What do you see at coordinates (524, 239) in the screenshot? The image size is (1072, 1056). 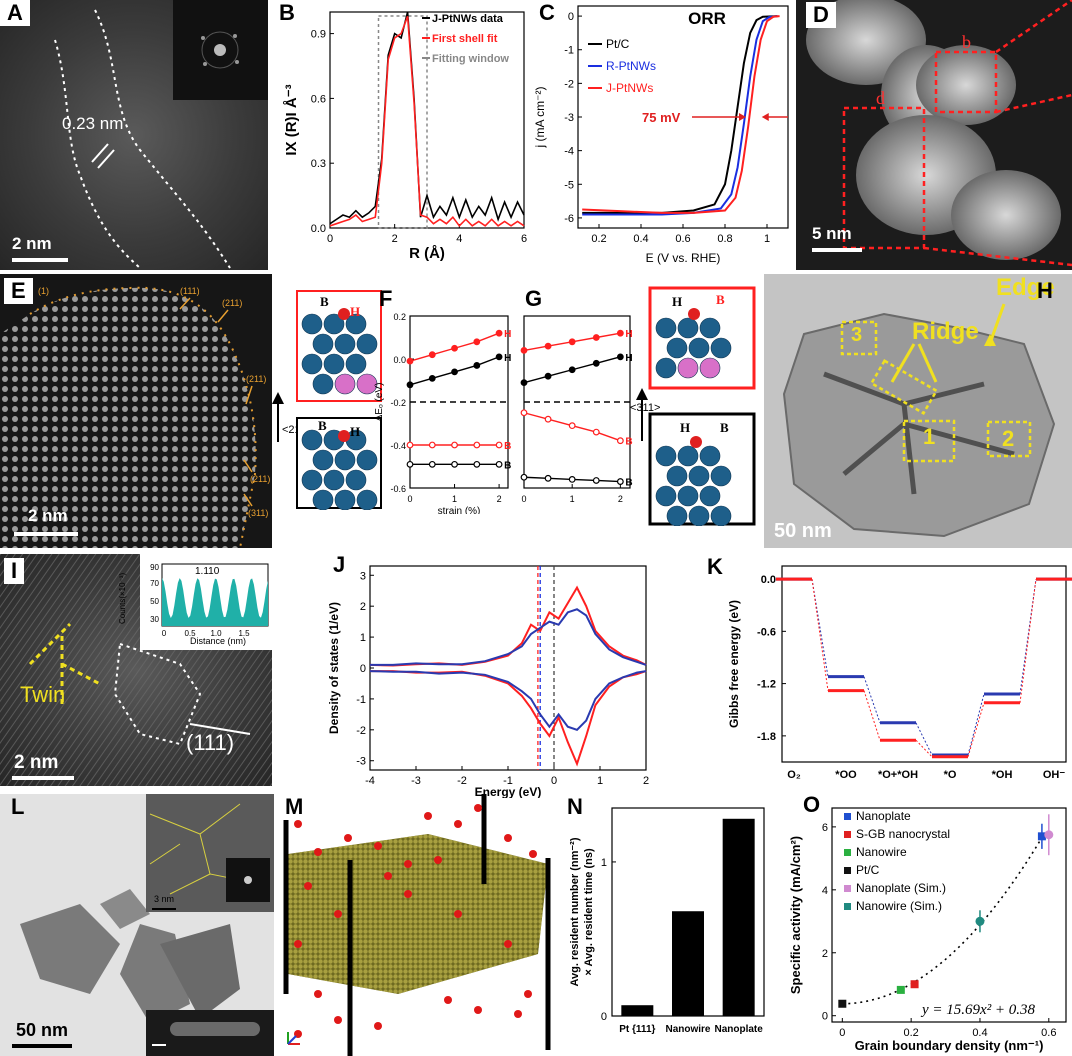 I see `x-tick-label: 6` at bounding box center [524, 239].